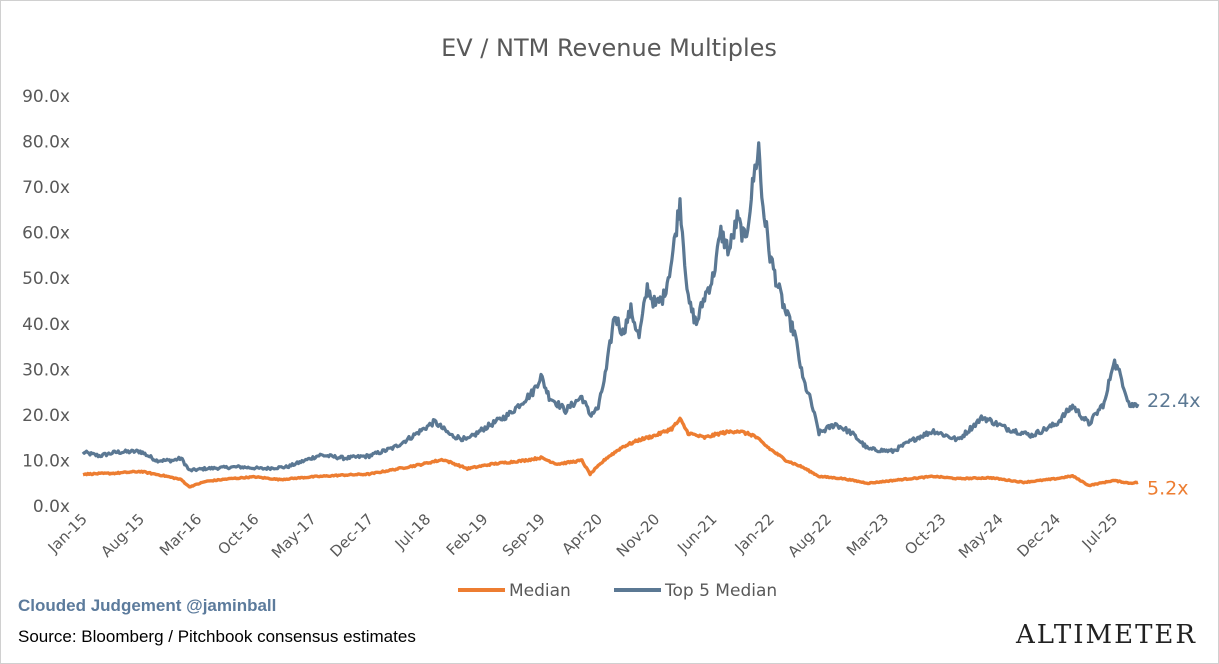 The width and height of the screenshot is (1219, 664). What do you see at coordinates (540, 591) in the screenshot?
I see `legend-label-median: Median` at bounding box center [540, 591].